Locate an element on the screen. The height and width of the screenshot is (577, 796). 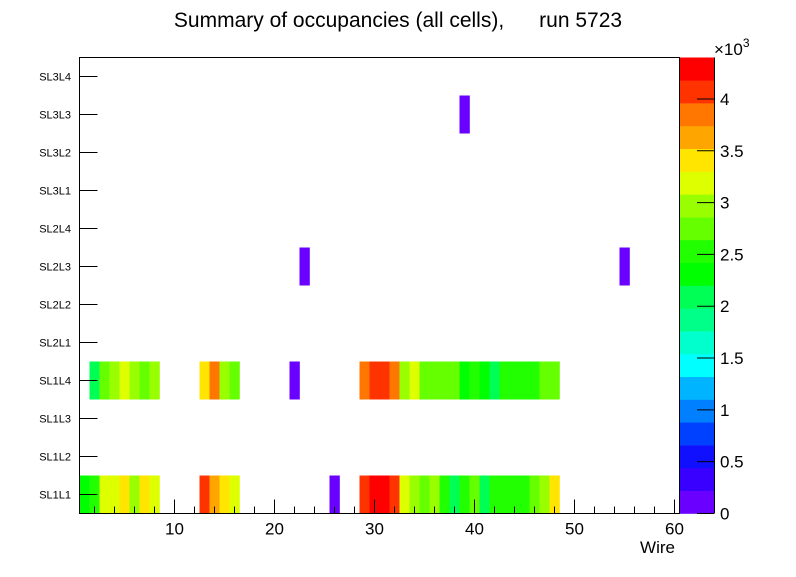
palette-tick-label: 1 is located at coordinates (724, 410).